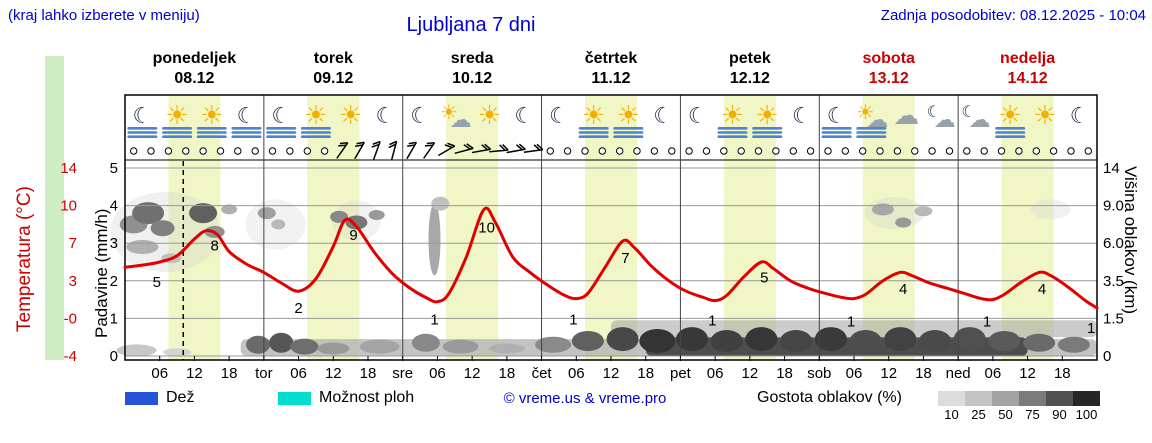 The height and width of the screenshot is (443, 1152). I want to click on temperature-value-label: 1, so click(573, 319).